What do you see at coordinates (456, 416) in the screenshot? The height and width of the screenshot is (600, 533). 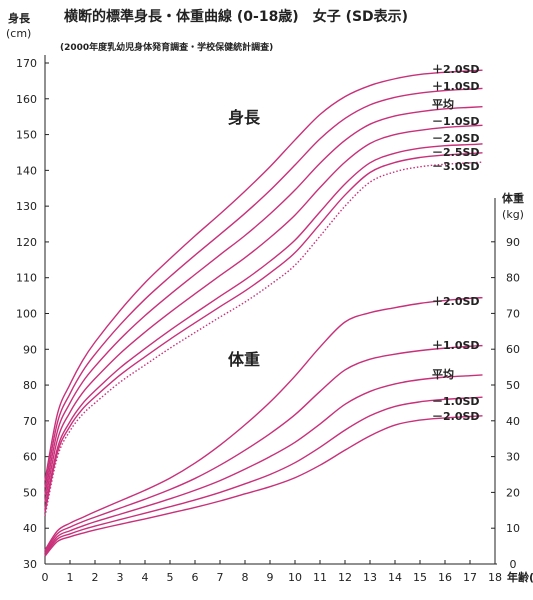 I see `weight-series-label: －2.0SD` at bounding box center [456, 416].